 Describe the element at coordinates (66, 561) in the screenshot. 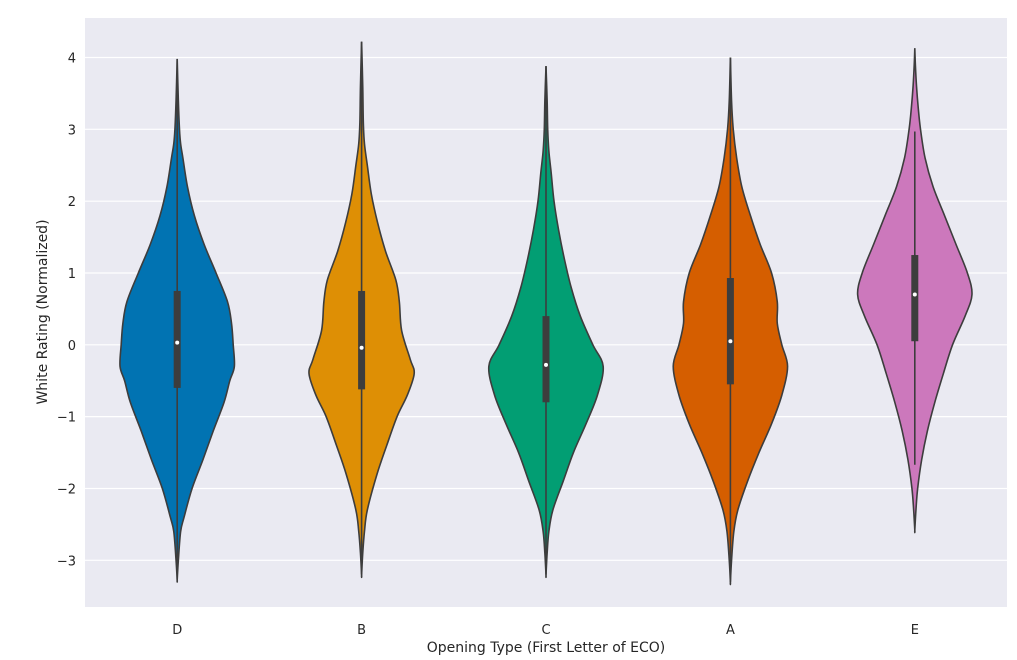

I see `y-tick-label: −3` at that location.